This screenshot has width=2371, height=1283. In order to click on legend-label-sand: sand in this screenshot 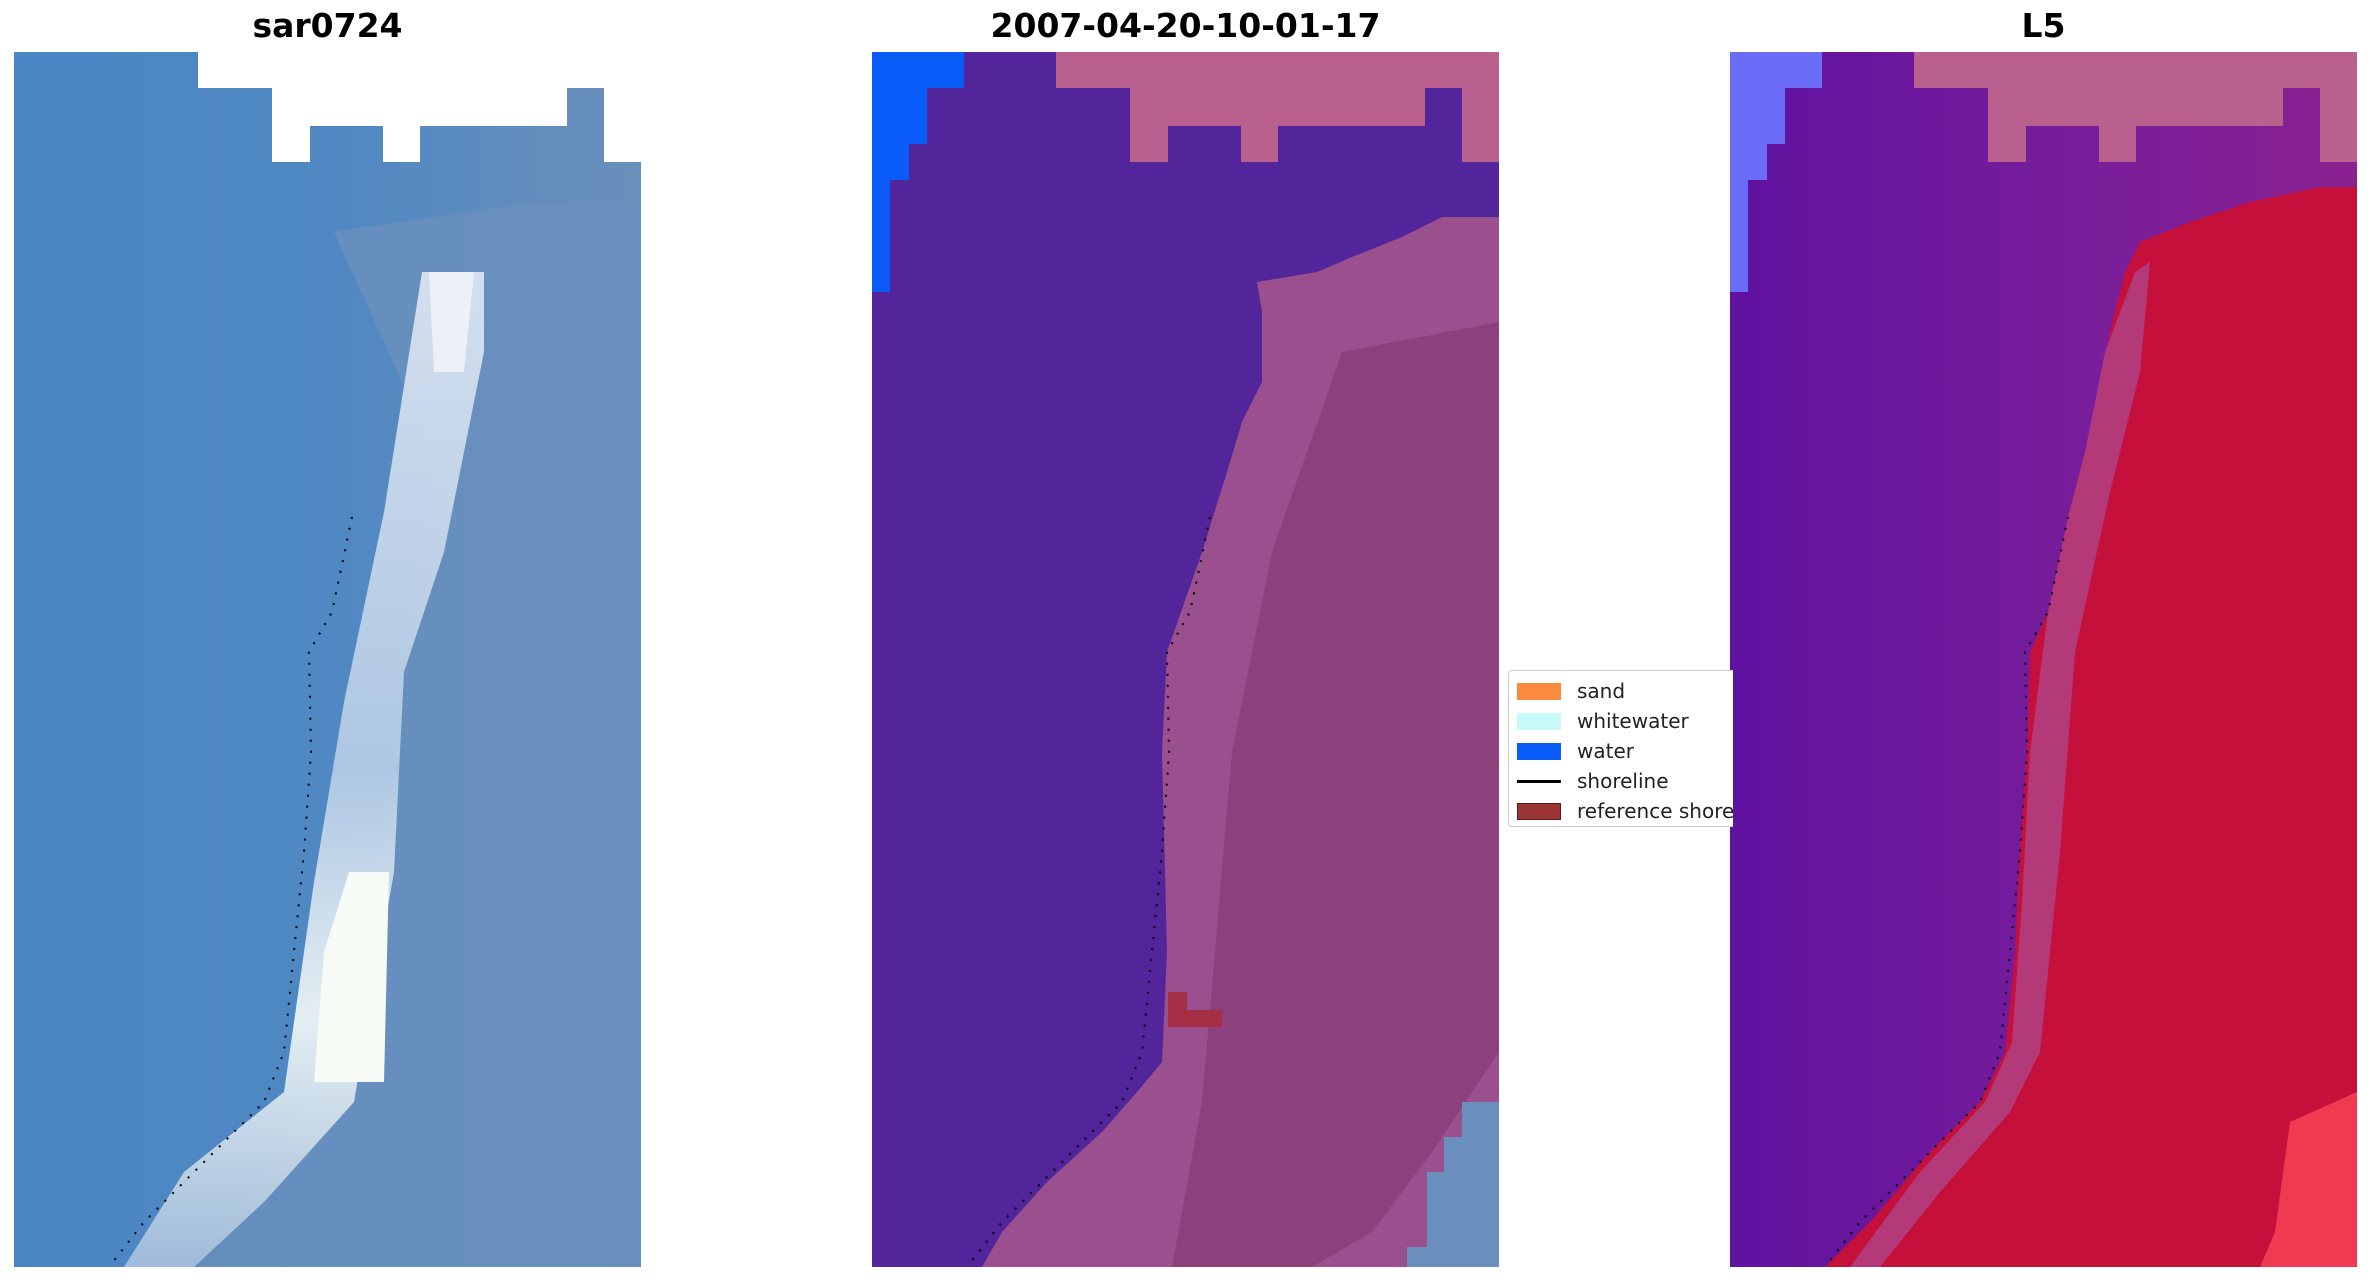, I will do `click(1601, 691)`.